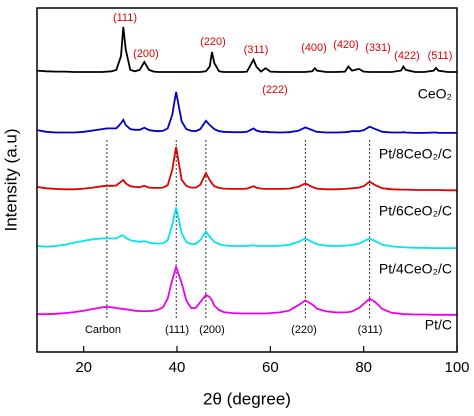 The image size is (474, 416). Describe the element at coordinates (256, 50) in the screenshot. I see `peak-label: (311)` at that location.